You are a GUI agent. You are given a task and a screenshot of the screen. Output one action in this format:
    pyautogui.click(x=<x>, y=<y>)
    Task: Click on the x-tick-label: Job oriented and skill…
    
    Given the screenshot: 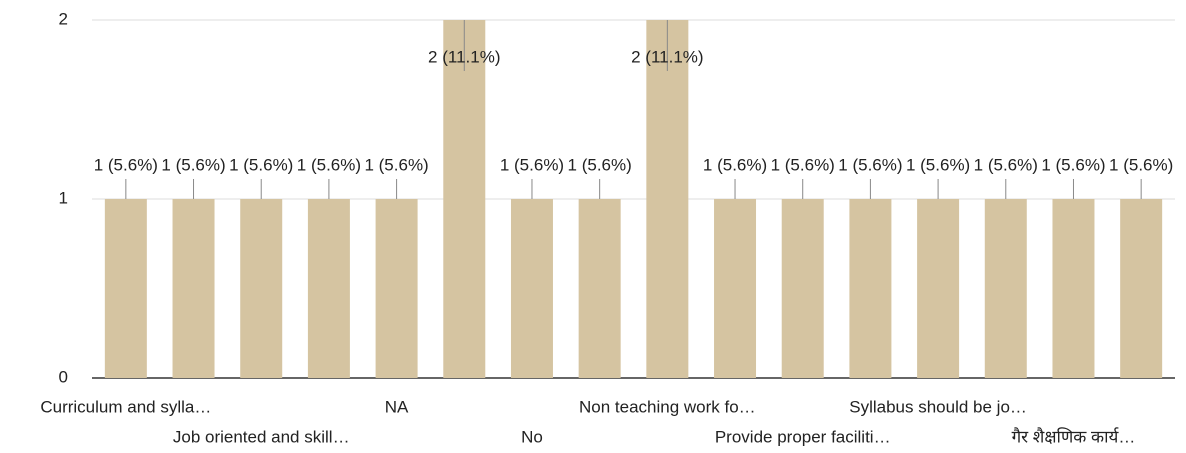 What is the action you would take?
    pyautogui.click(x=261, y=436)
    